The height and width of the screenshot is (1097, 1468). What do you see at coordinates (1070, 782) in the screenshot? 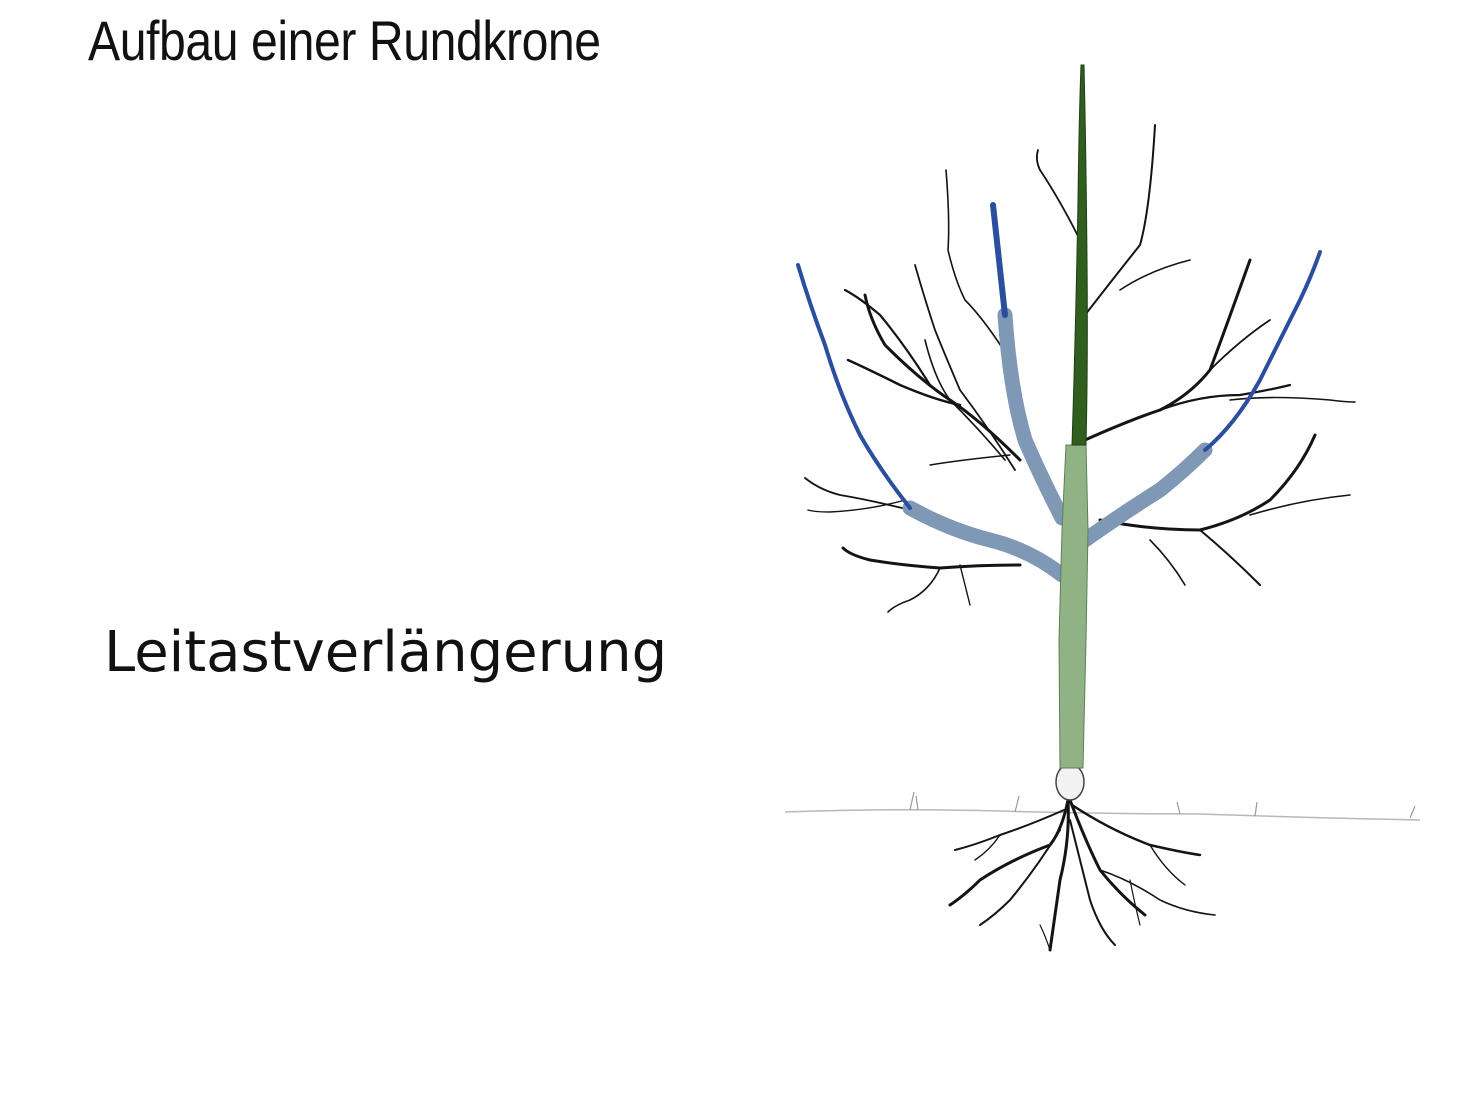
I see `graft-union` at bounding box center [1070, 782].